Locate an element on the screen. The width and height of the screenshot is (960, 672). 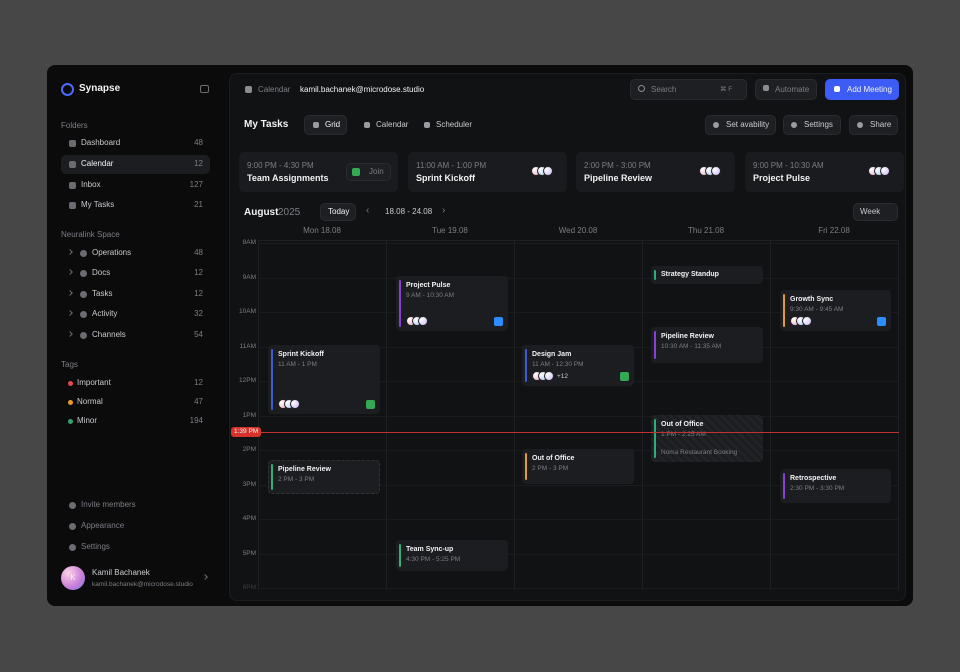
prev-button: ‹ is located at coordinates (368, 210).